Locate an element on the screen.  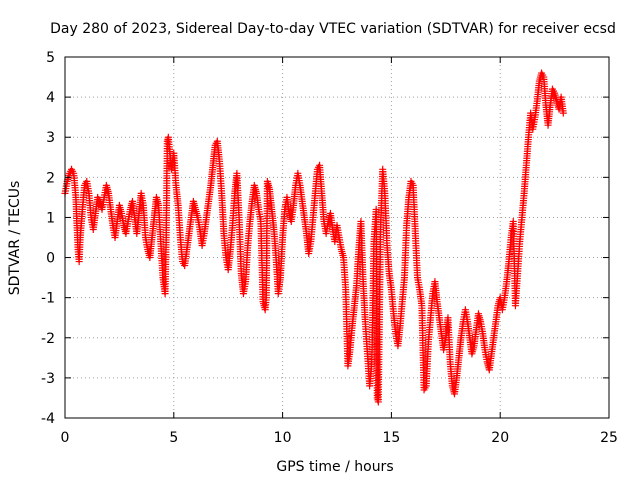
y-tick-label-6: 2 is located at coordinates (50, 178).